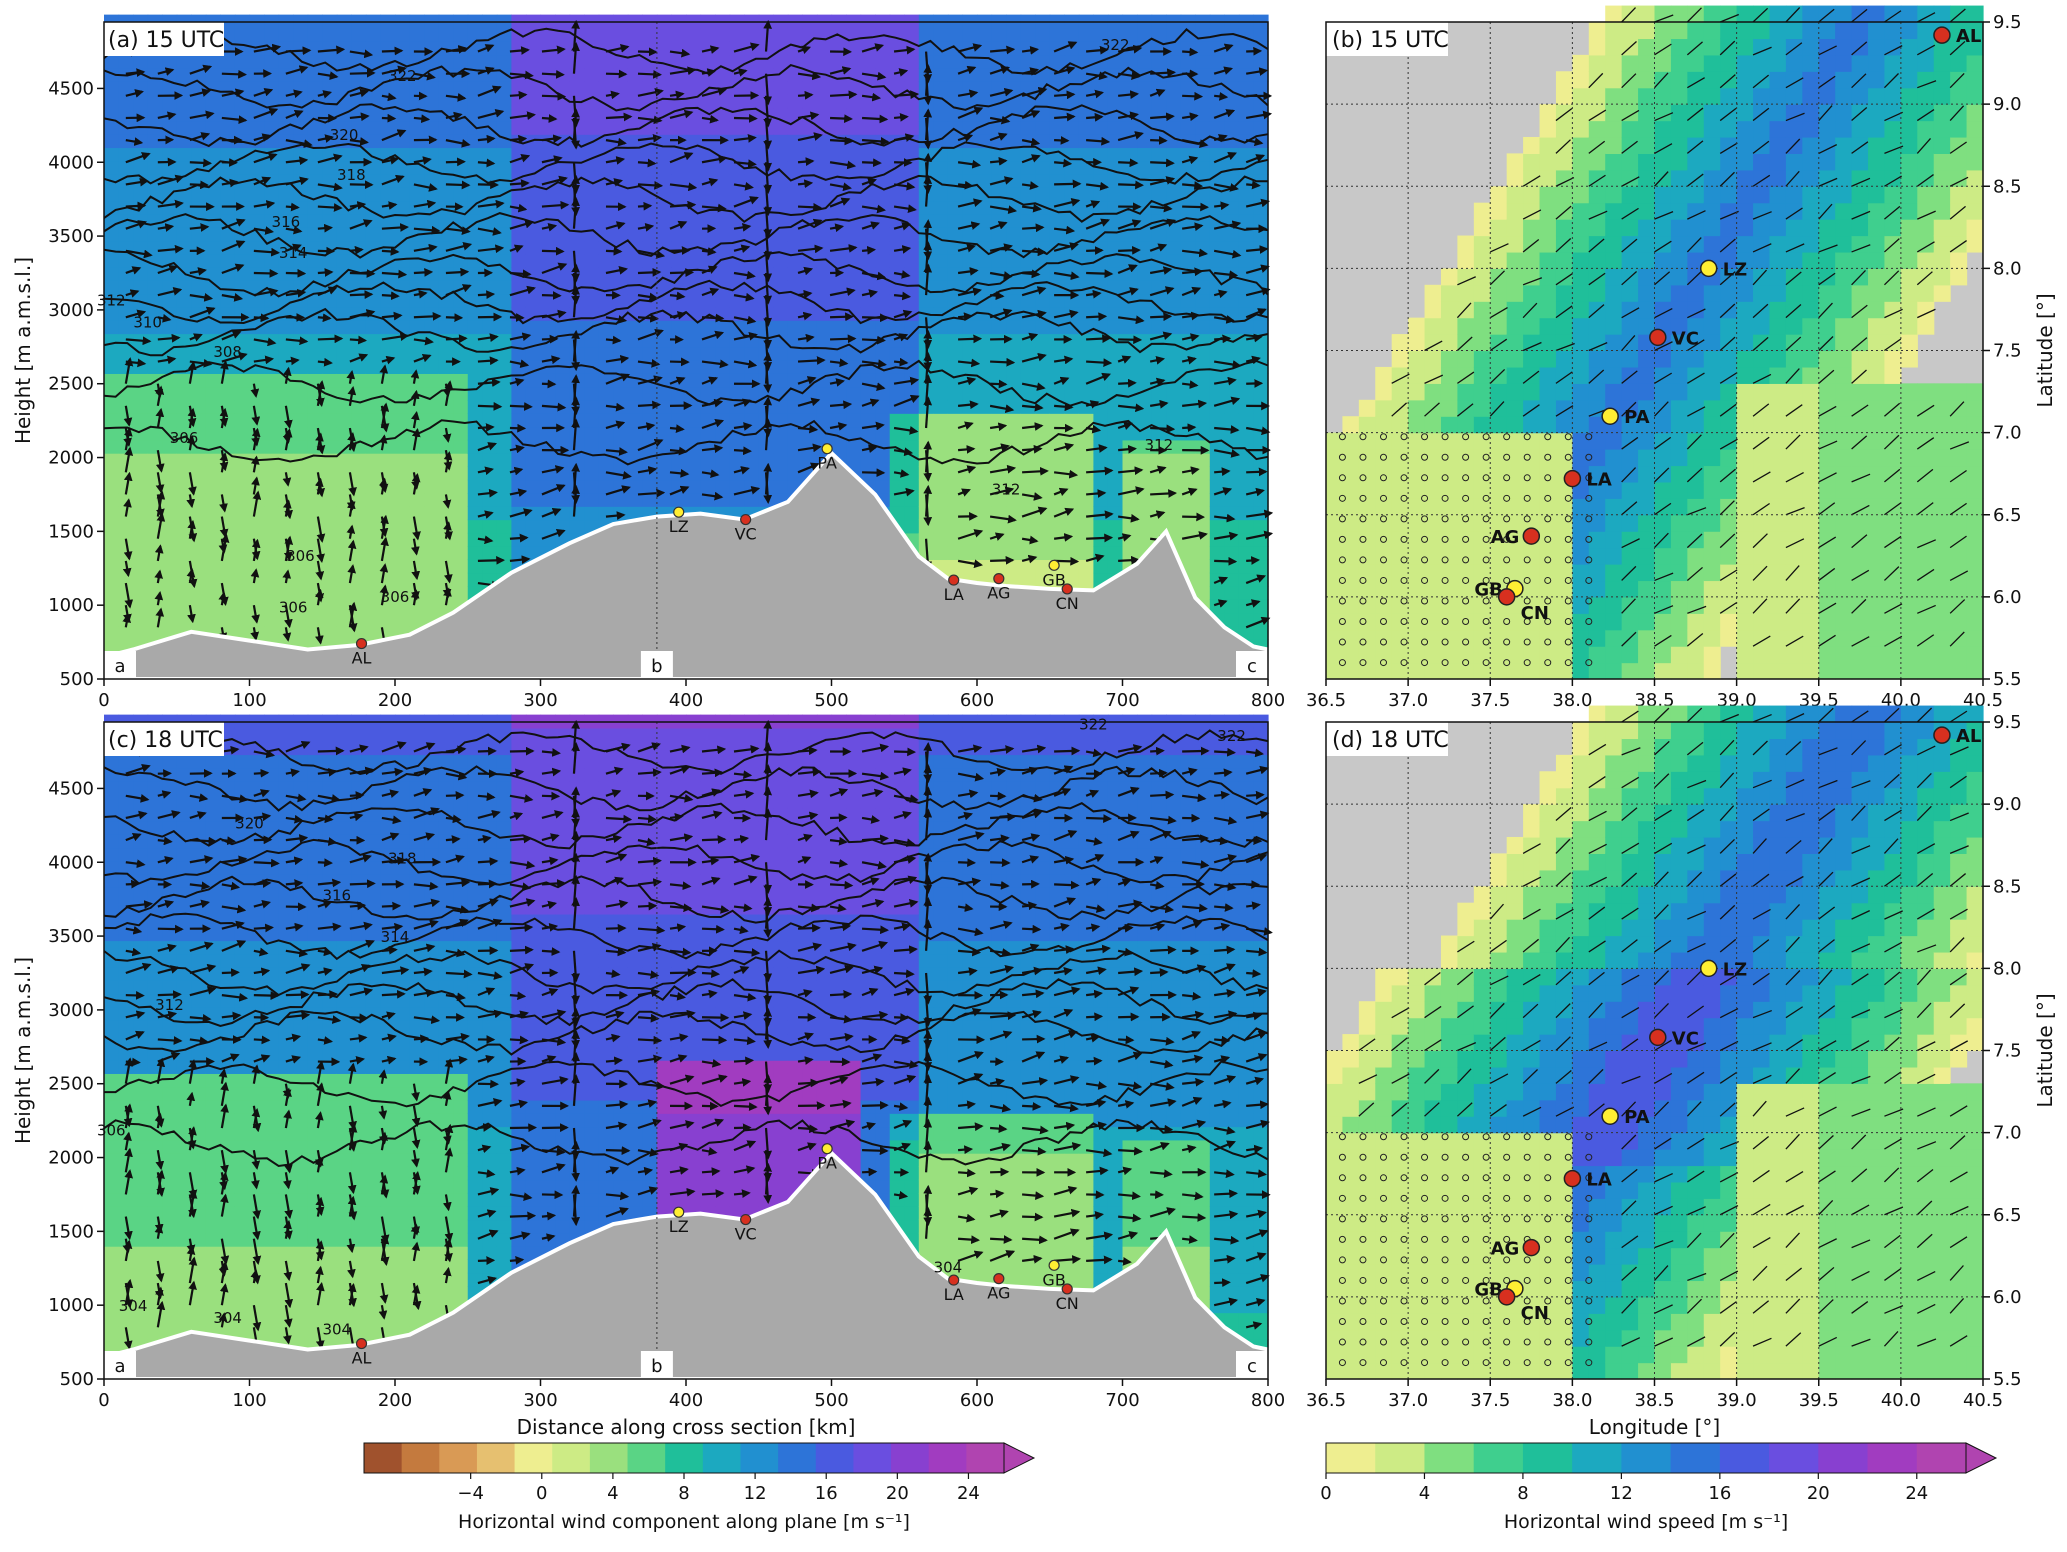 This screenshot has height=1552, width=2067. What do you see at coordinates (103, 700) in the screenshot?
I see `x-tick-label: 0` at bounding box center [103, 700].